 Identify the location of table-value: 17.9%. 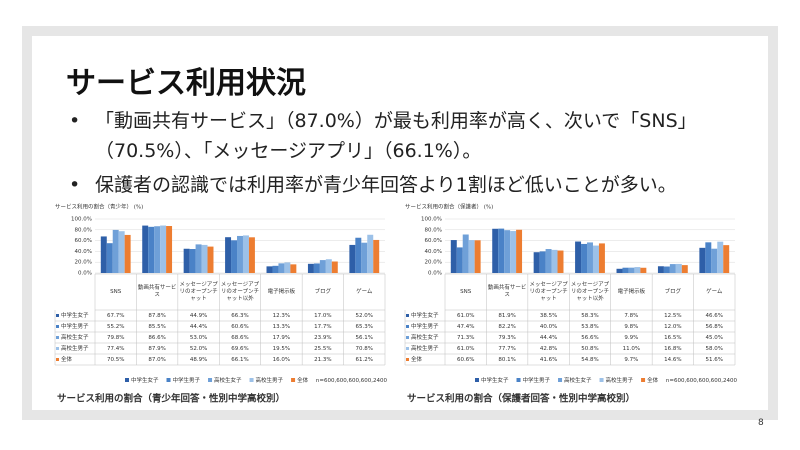
(281, 338).